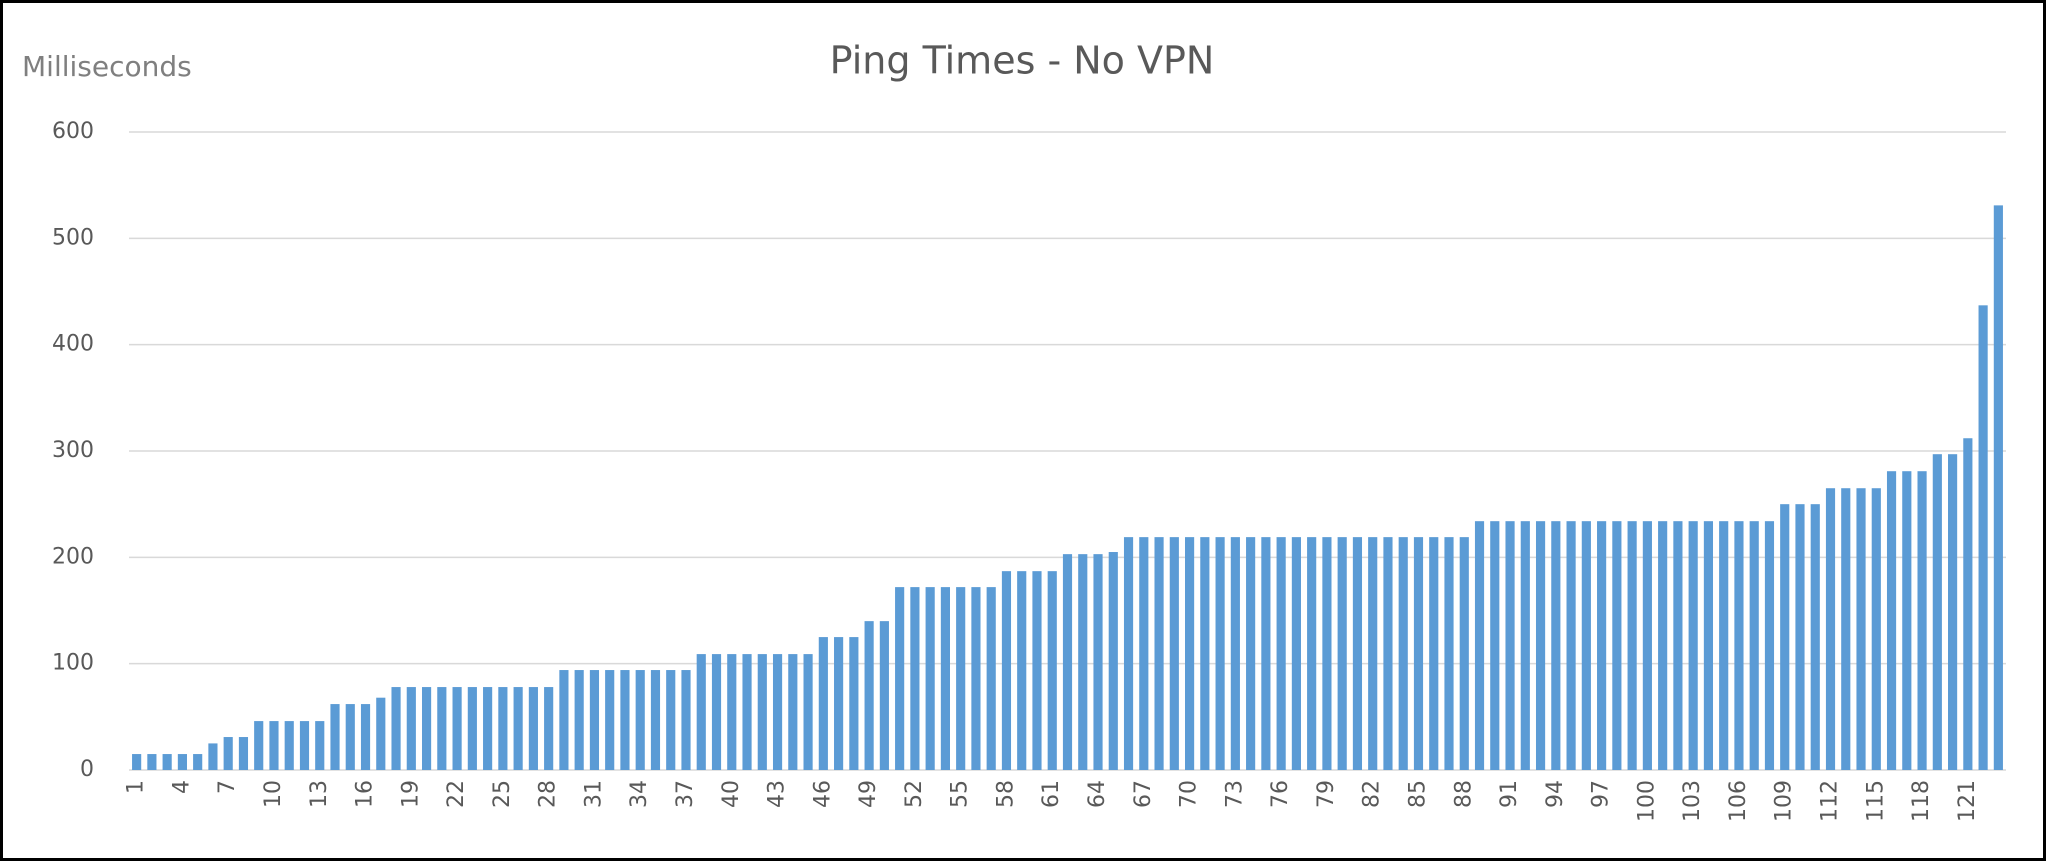 The image size is (2046, 861). I want to click on x-tick-label: 121, so click(1967, 801).